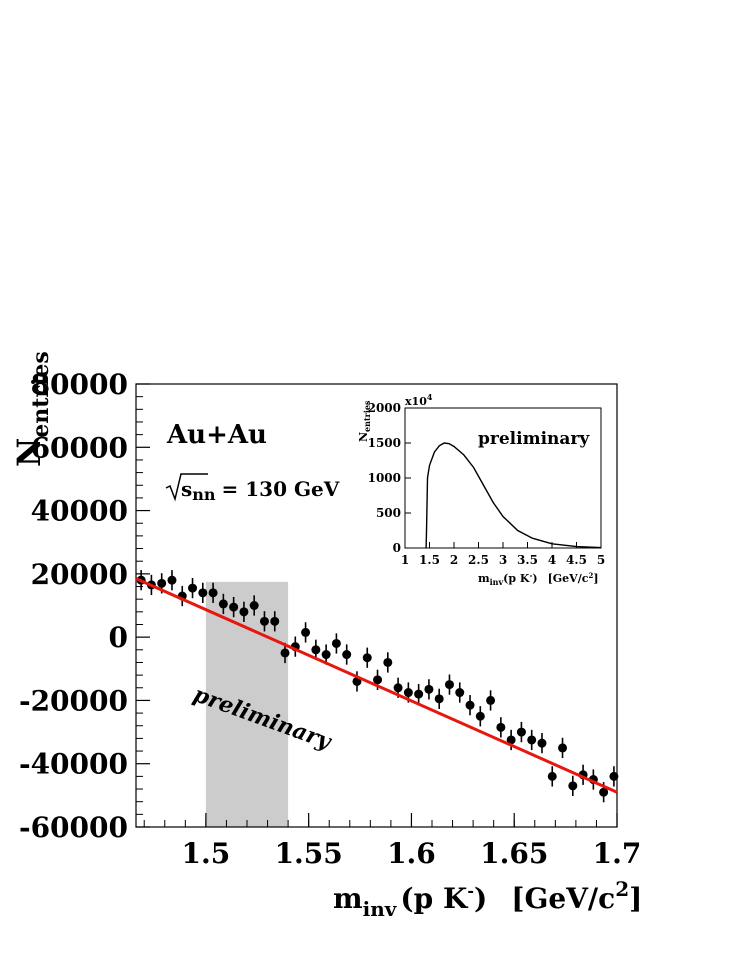 This screenshot has width=747, height=967. What do you see at coordinates (601, 560) in the screenshot?
I see `inset-x-tick-label: 5` at bounding box center [601, 560].